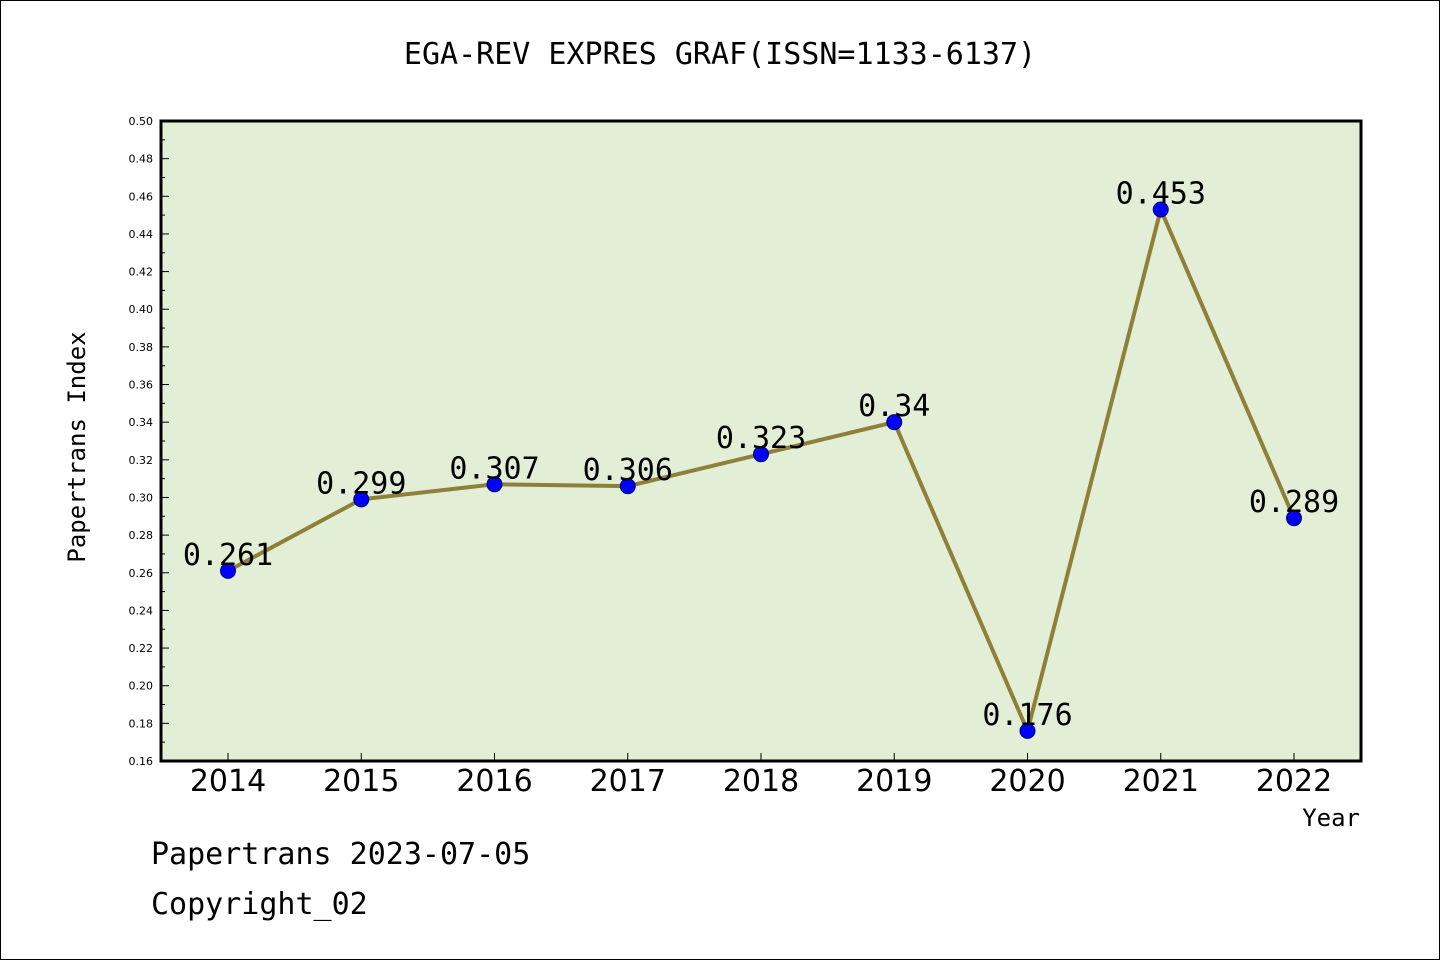 The width and height of the screenshot is (1440, 960). Describe the element at coordinates (141, 497) in the screenshot. I see `y-tick-label: 0.30` at that location.